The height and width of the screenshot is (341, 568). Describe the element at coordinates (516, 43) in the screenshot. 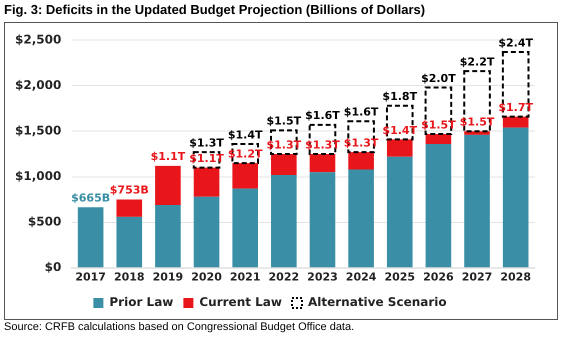

I see `annotation: $2.4T` at that location.